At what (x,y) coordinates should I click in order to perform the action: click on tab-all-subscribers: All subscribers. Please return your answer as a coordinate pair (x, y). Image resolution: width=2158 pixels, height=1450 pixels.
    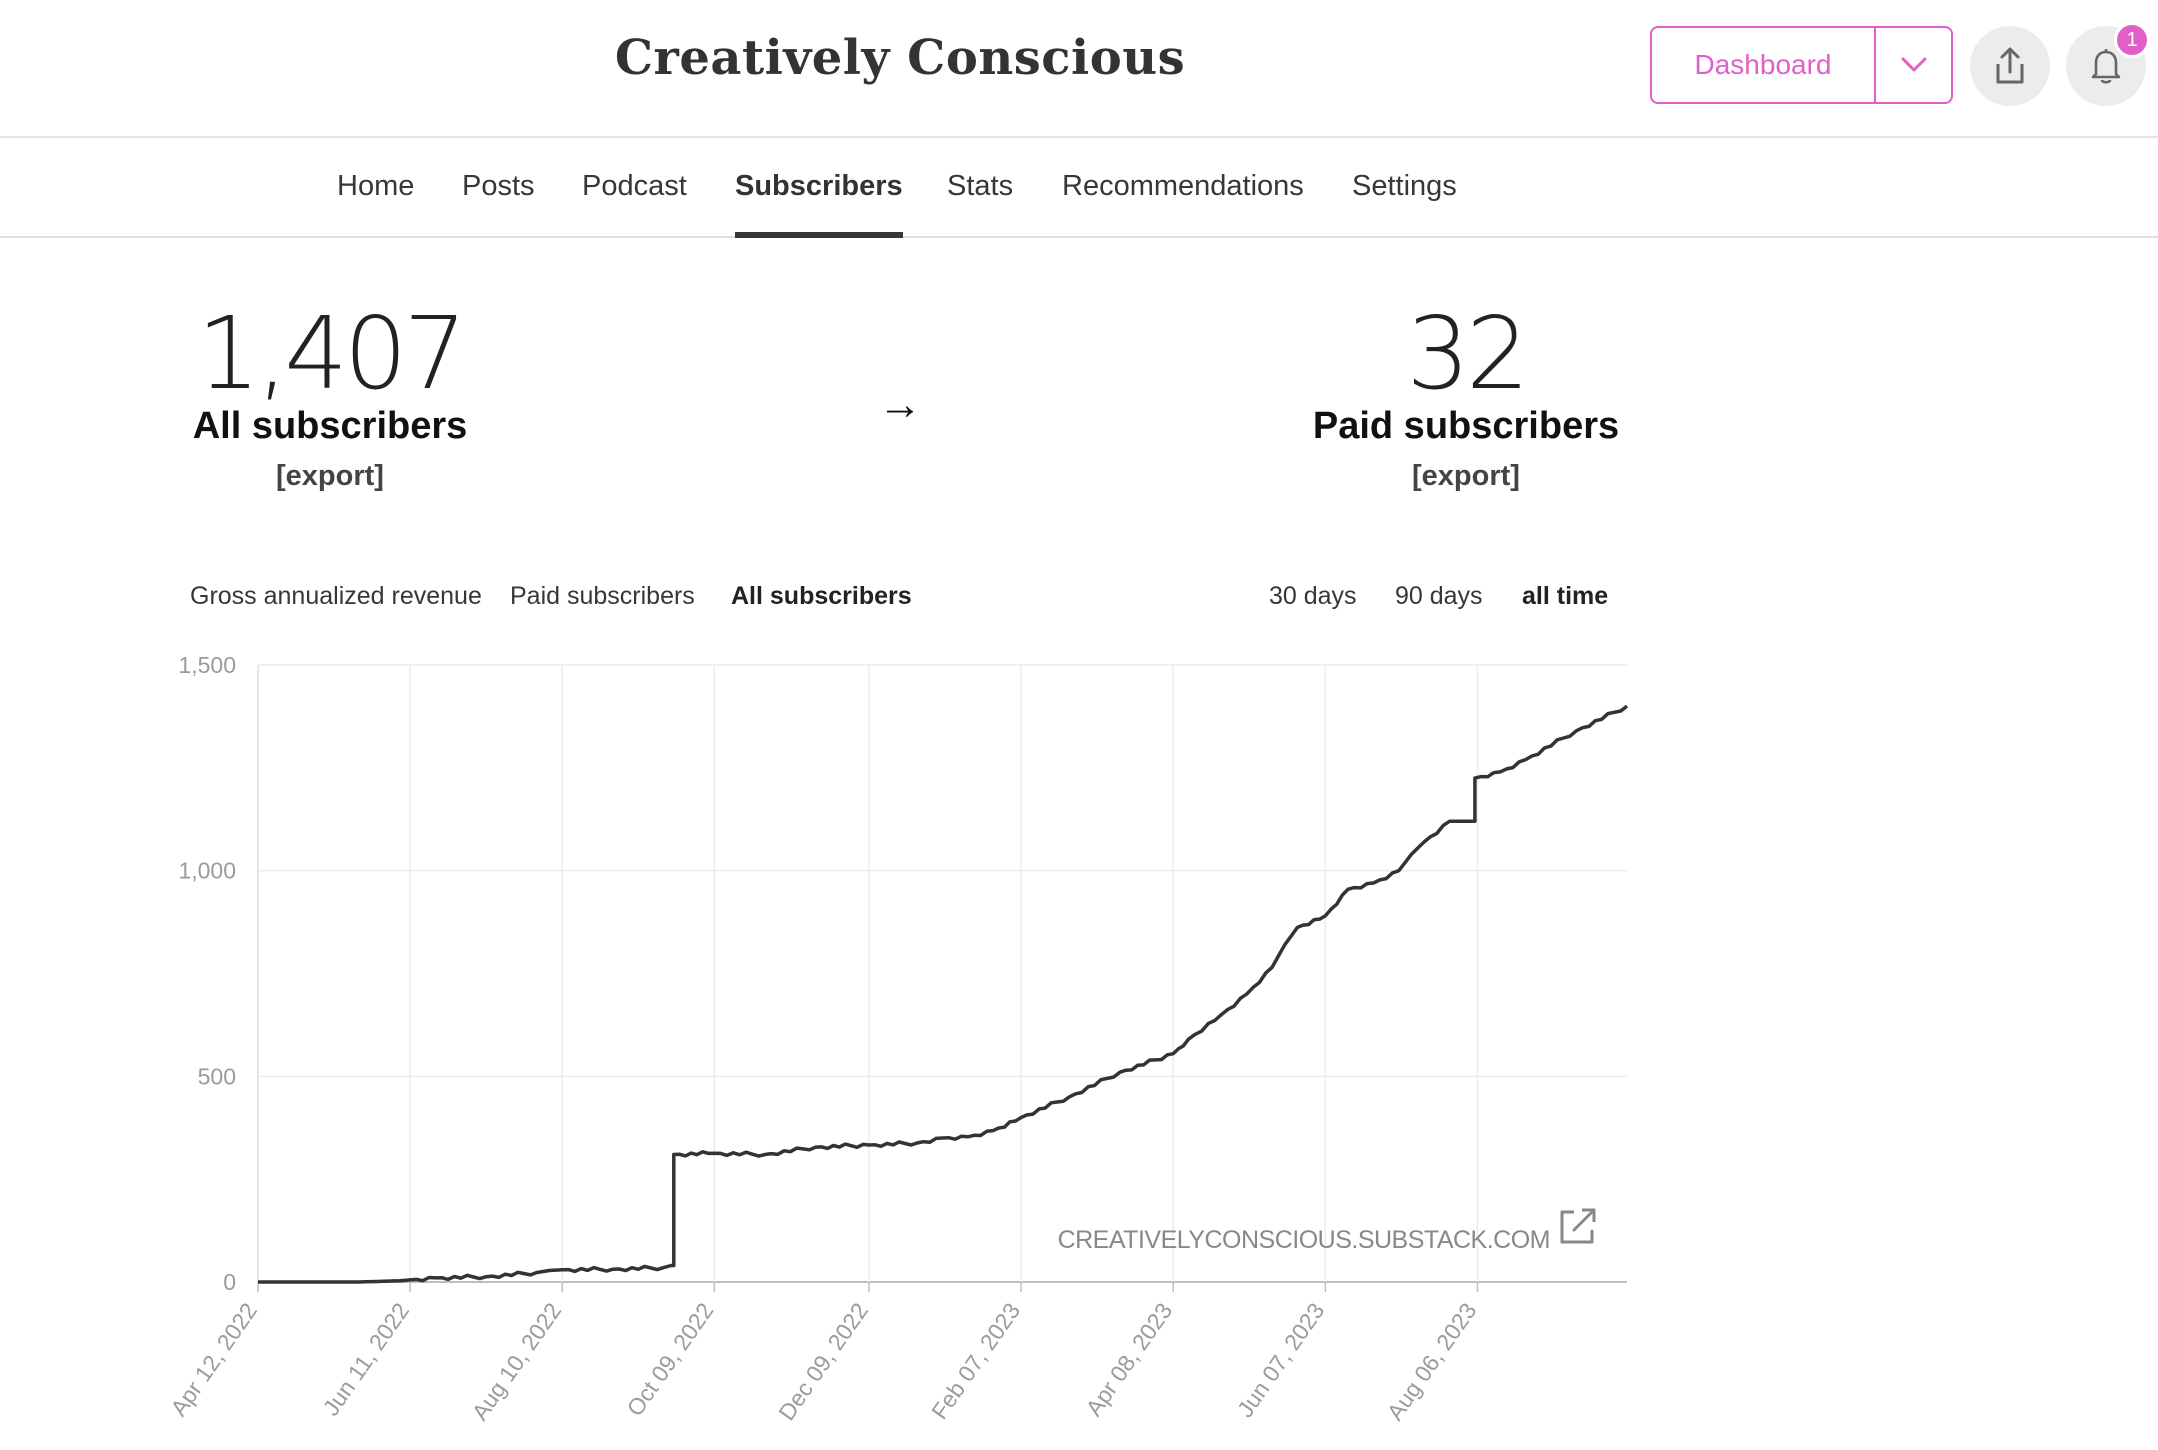
    Looking at the image, I should click on (821, 596).